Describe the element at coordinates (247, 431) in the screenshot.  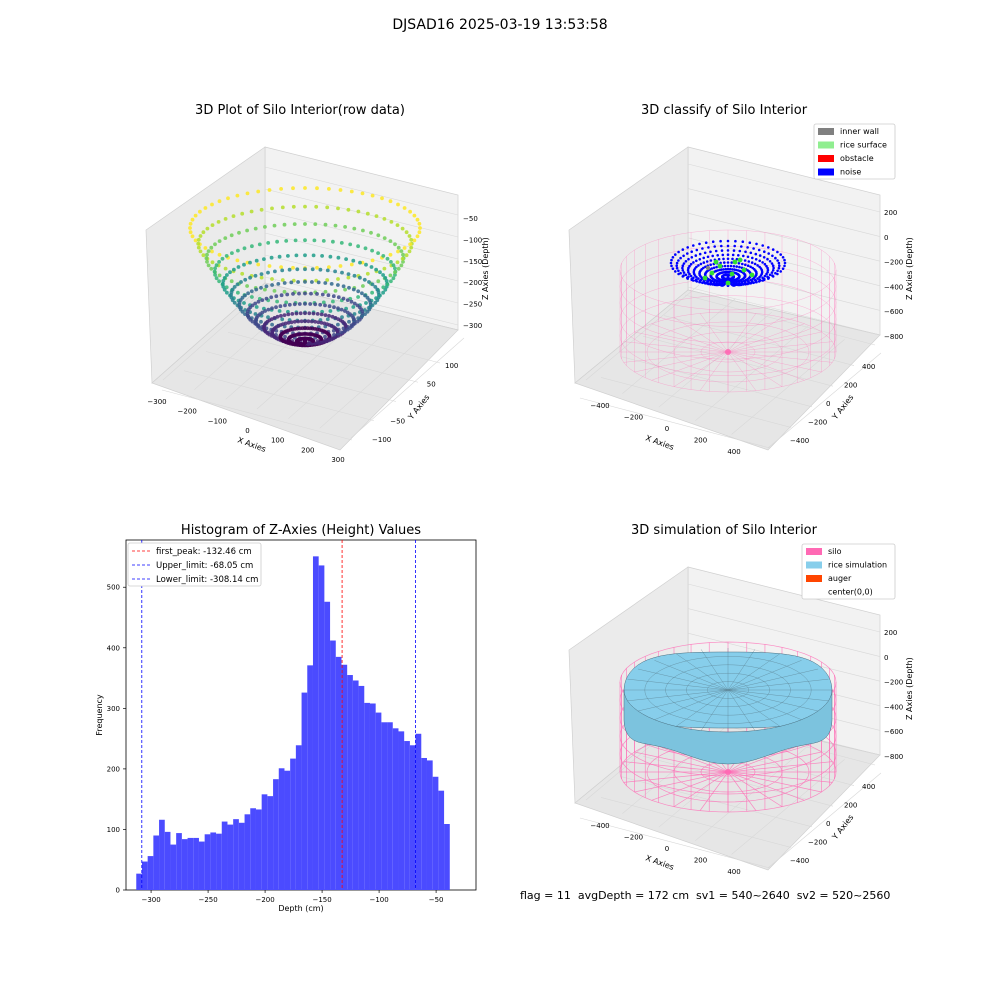
I see `x-tick-label: 0` at that location.